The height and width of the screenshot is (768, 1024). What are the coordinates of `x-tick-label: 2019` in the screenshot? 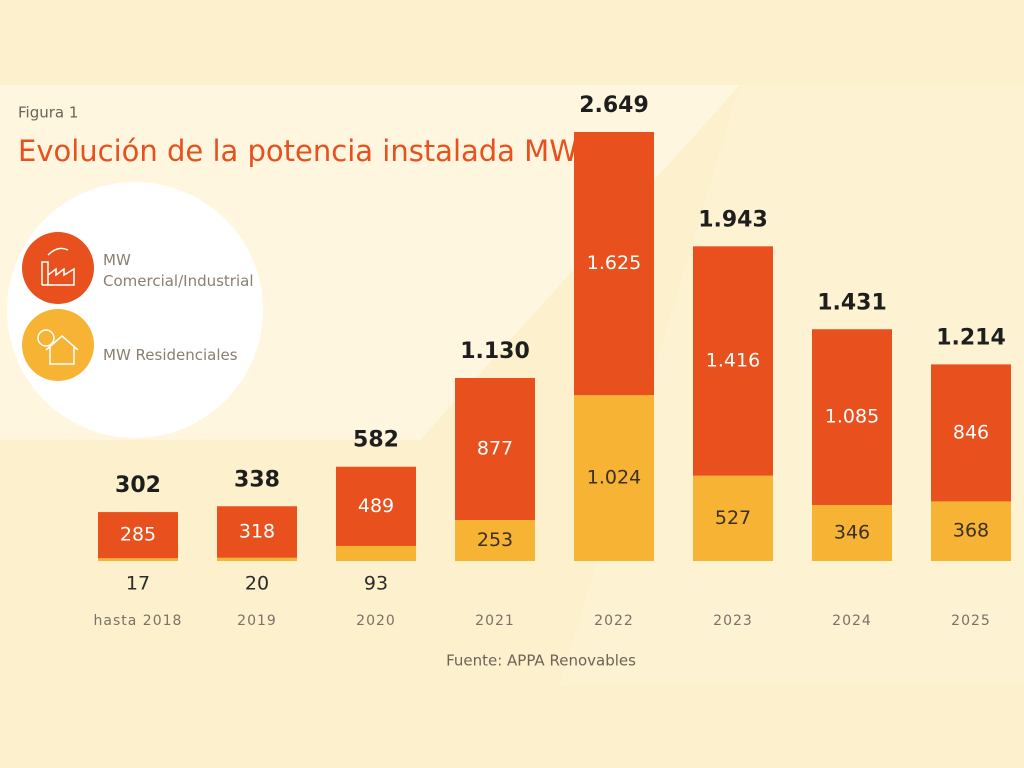 It's located at (257, 621).